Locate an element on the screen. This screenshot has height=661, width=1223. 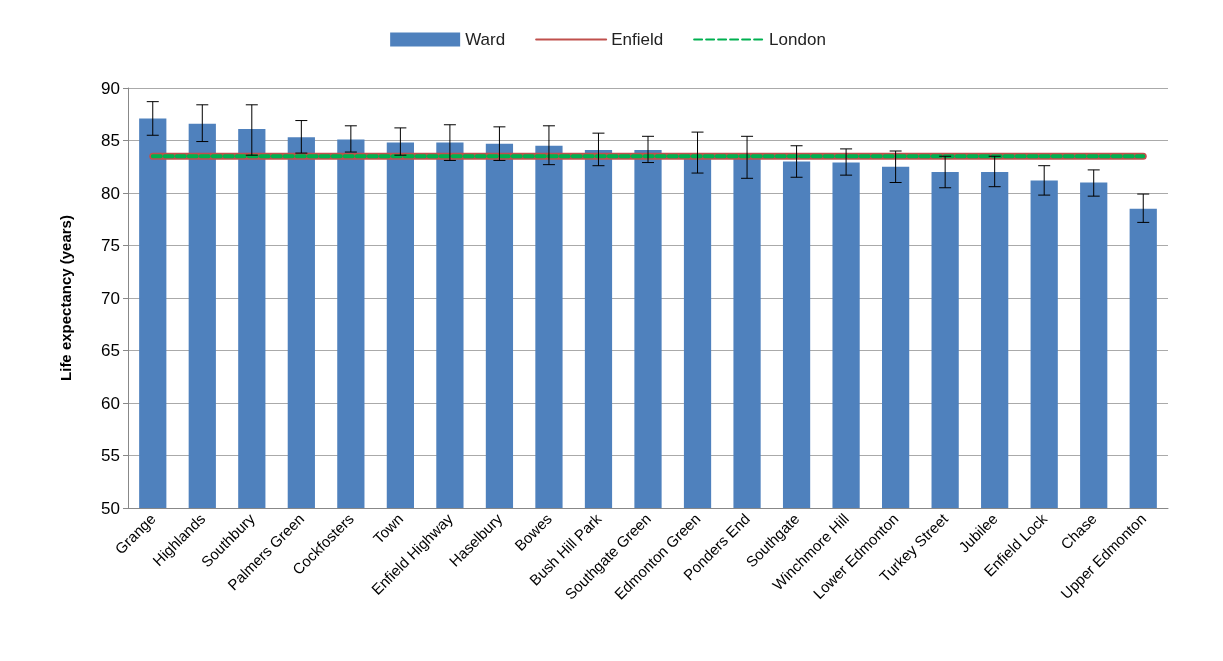
y-tick-label: 85 is located at coordinates (110, 140).